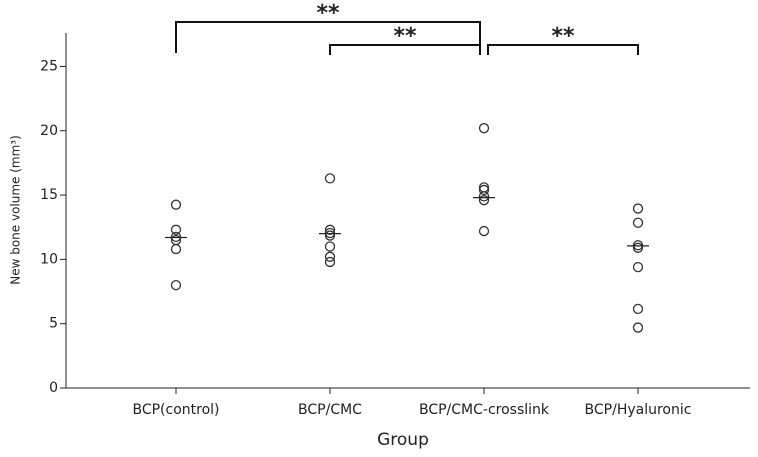  What do you see at coordinates (330, 410) in the screenshot?
I see `x-tick-label: BCP/CMC` at bounding box center [330, 410].